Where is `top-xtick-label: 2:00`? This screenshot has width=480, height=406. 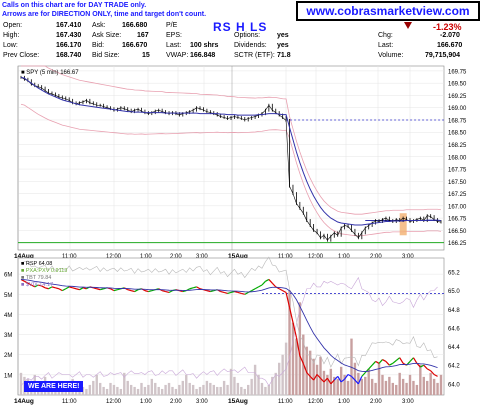 top-xtick-label: 2:00 is located at coordinates (376, 257).